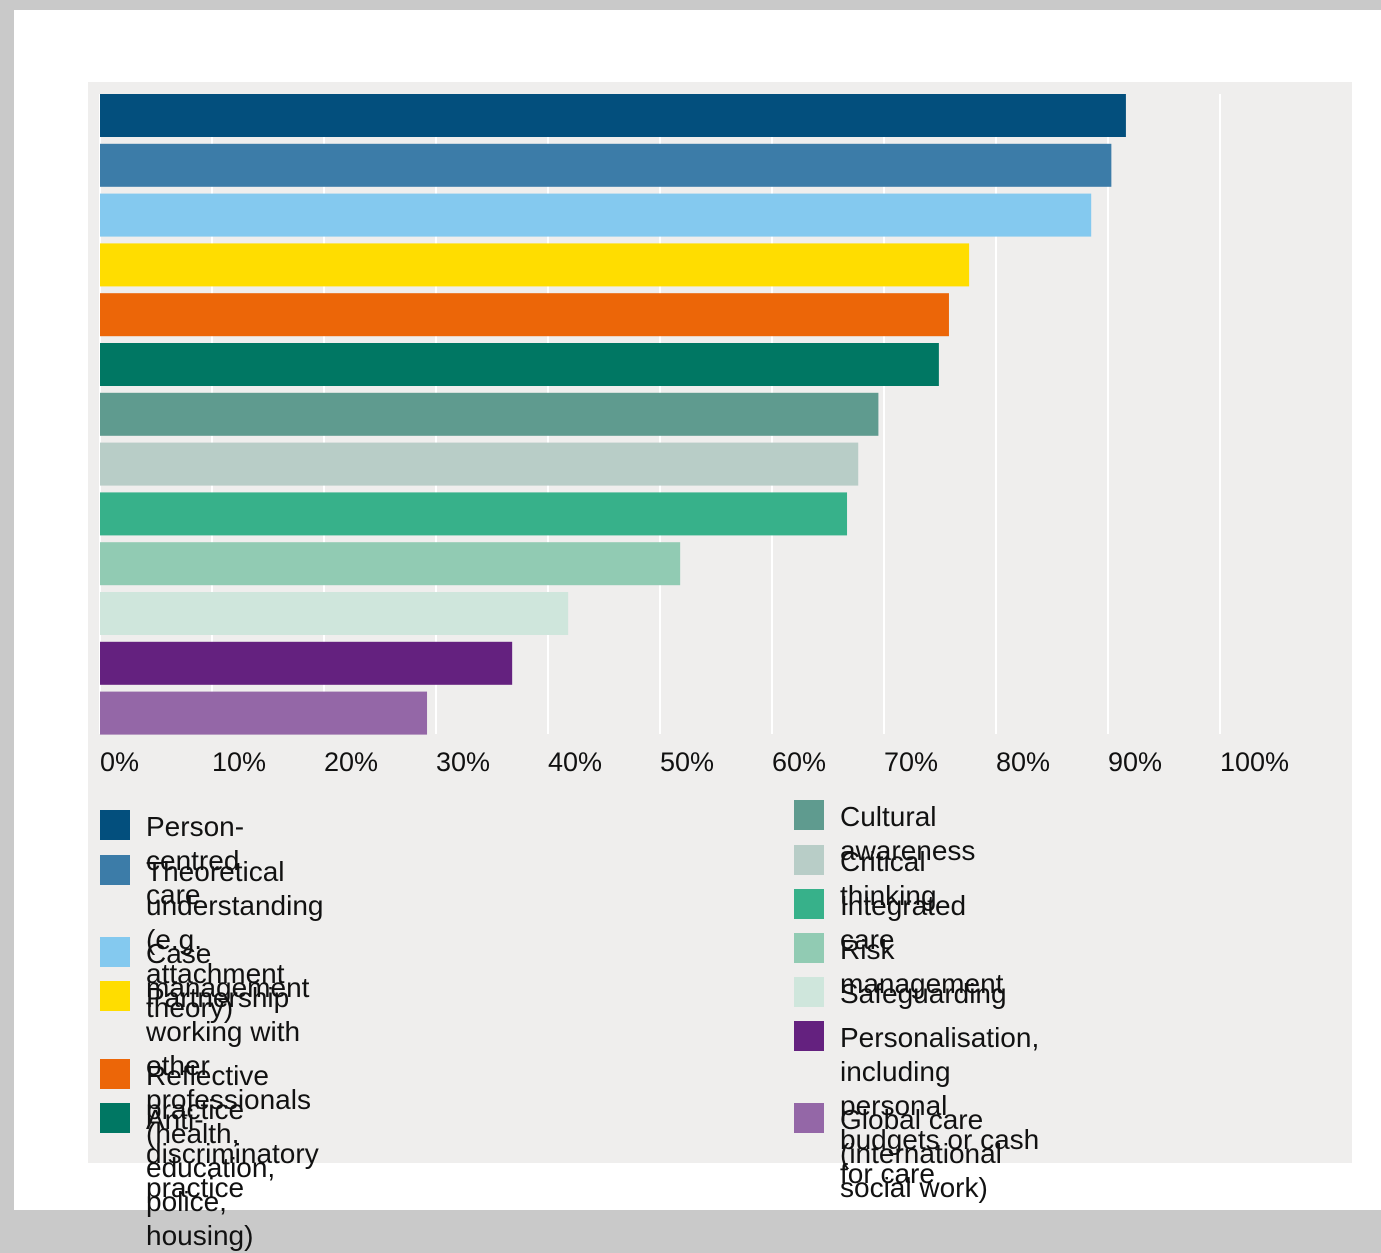  Describe the element at coordinates (1023, 762) in the screenshot. I see `x-tick-label: 80%` at that location.